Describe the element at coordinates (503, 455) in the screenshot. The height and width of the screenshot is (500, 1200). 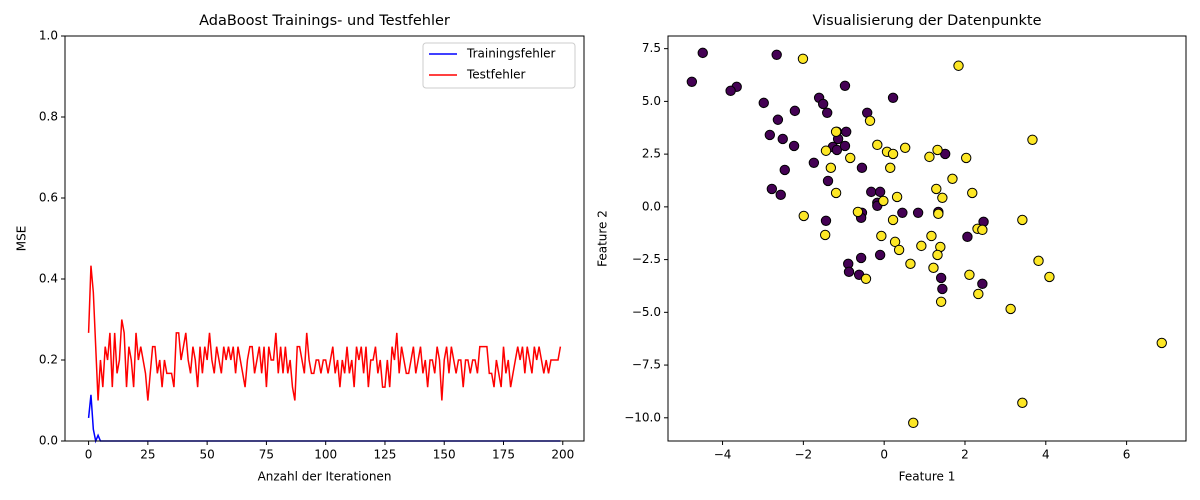
I see `x-tick-label: 175` at that location.